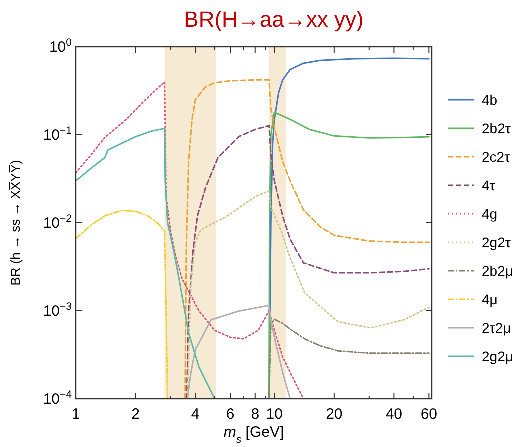  Describe the element at coordinates (57, 310) in the screenshot. I see `y-tick-label: 10$^{−3}$` at that location.